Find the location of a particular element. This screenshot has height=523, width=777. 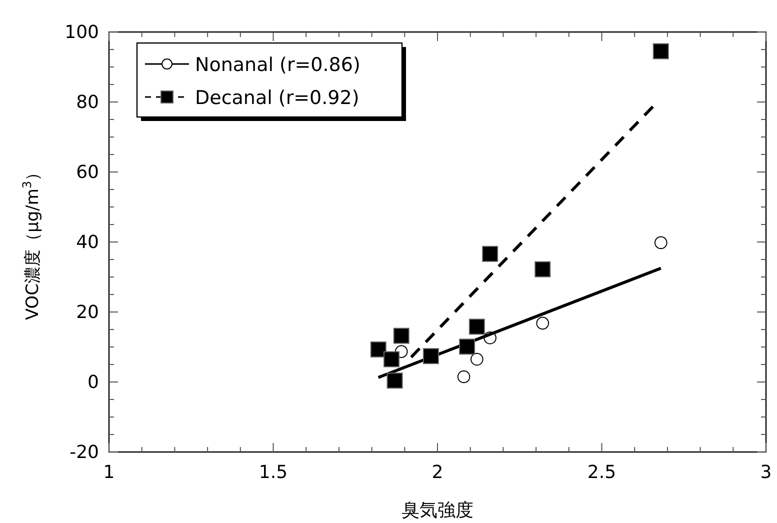

y-tick-label: -20 is located at coordinates (84, 452).